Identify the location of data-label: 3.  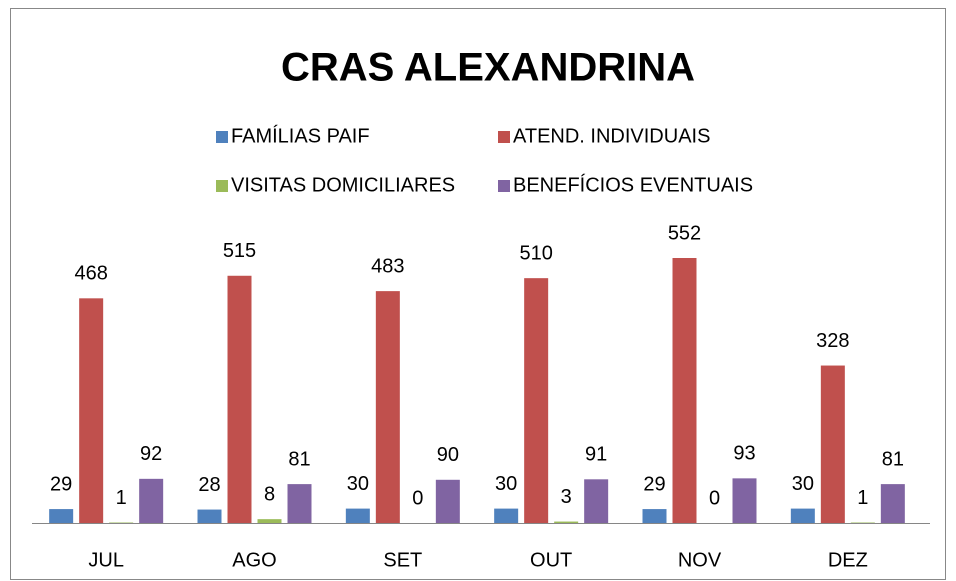
(566, 497).